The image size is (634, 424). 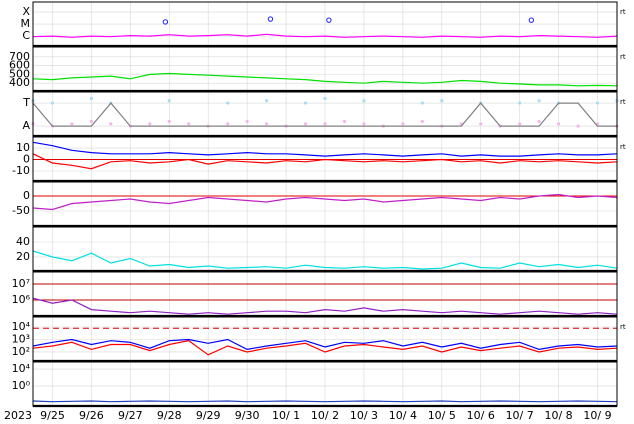 What do you see at coordinates (26, 35) in the screenshot?
I see `y-tick-label: C` at bounding box center [26, 35].